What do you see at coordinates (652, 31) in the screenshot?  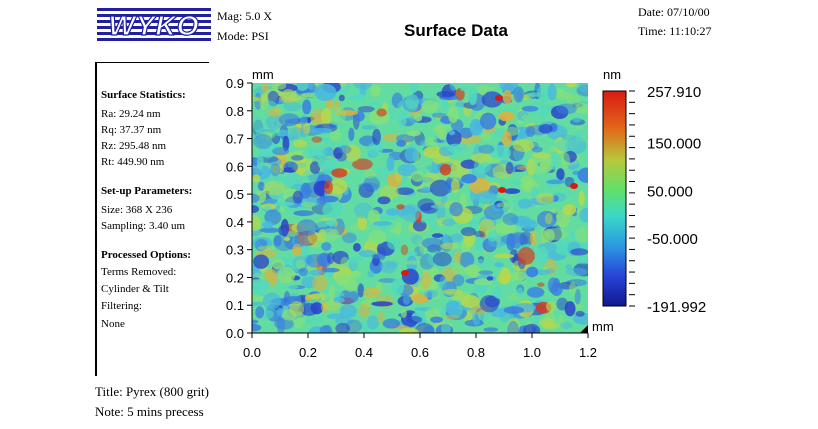 I see `time-label: Time:` at bounding box center [652, 31].